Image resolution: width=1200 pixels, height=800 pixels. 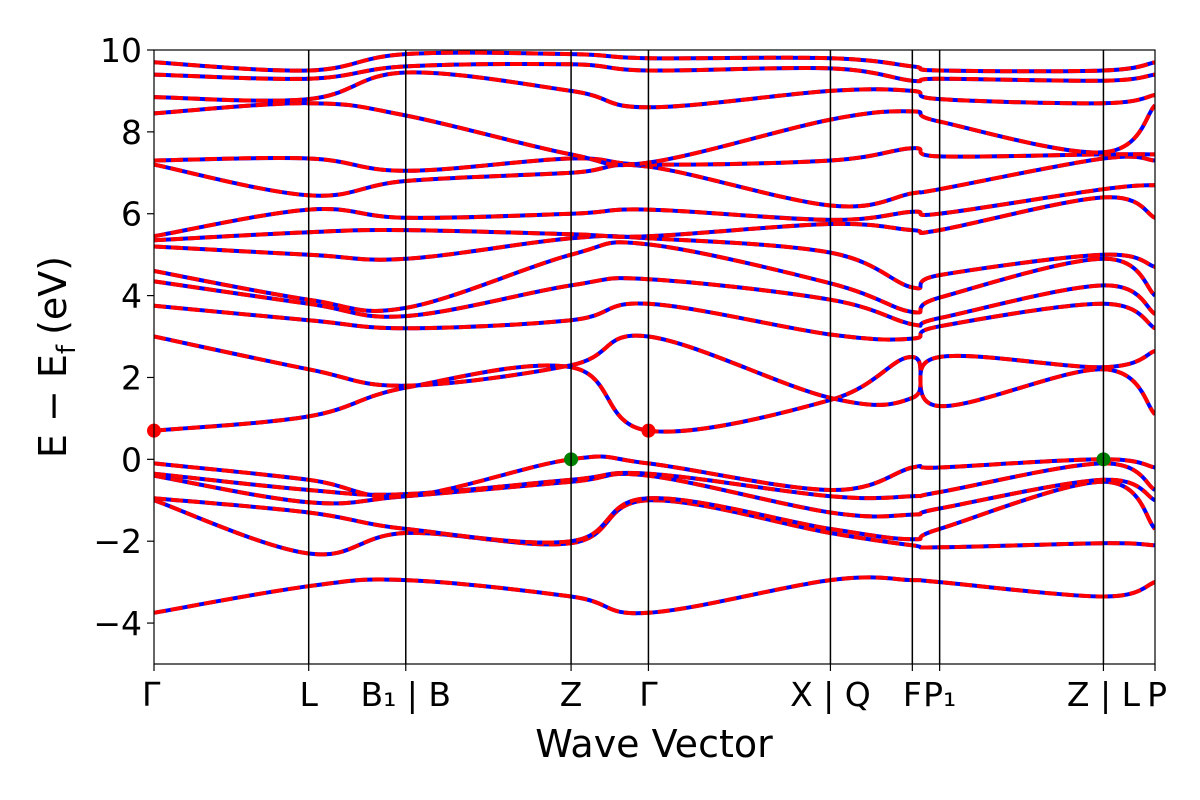 What do you see at coordinates (654, 159) in the screenshot?
I see `band-line-15-red` at bounding box center [654, 159].